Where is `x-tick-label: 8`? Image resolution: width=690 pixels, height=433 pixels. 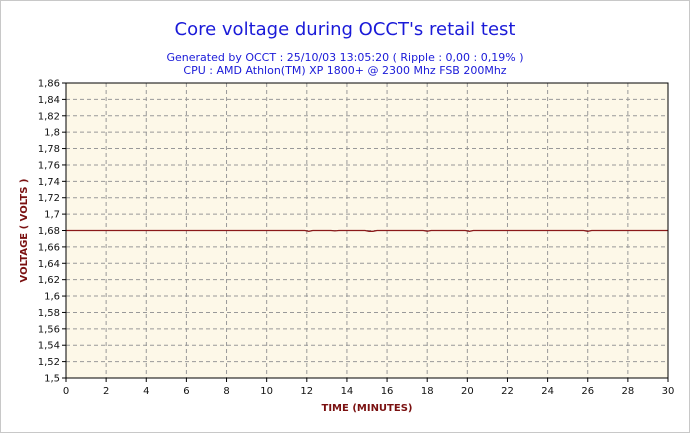
x-tick-label: 8 is located at coordinates (226, 391).